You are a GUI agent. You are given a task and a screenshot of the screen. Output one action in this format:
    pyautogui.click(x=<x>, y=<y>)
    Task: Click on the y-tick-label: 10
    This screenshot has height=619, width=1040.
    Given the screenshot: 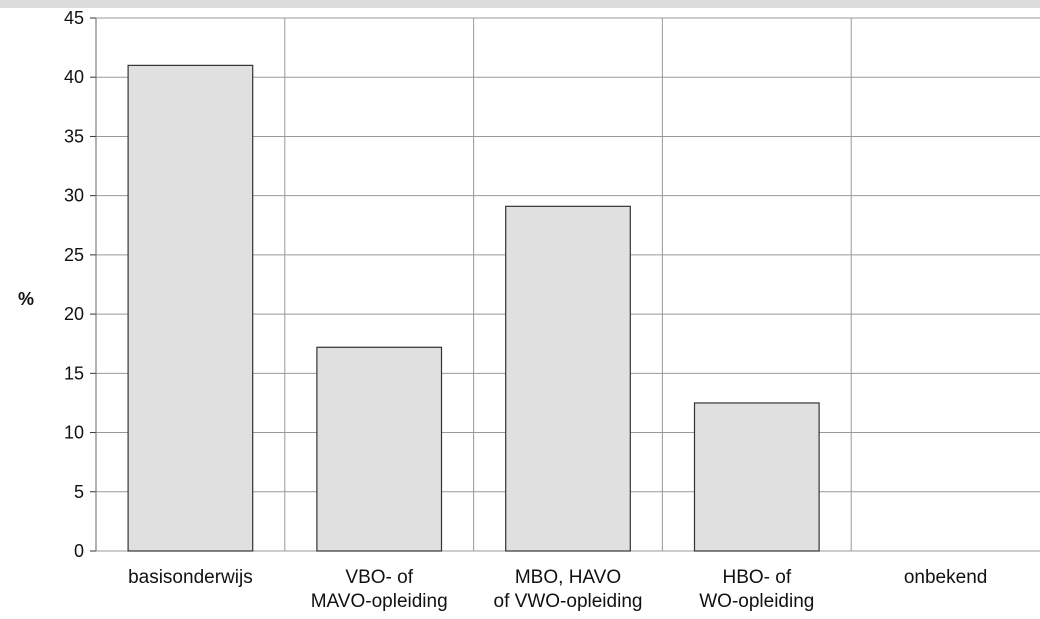 What is the action you would take?
    pyautogui.click(x=74, y=433)
    